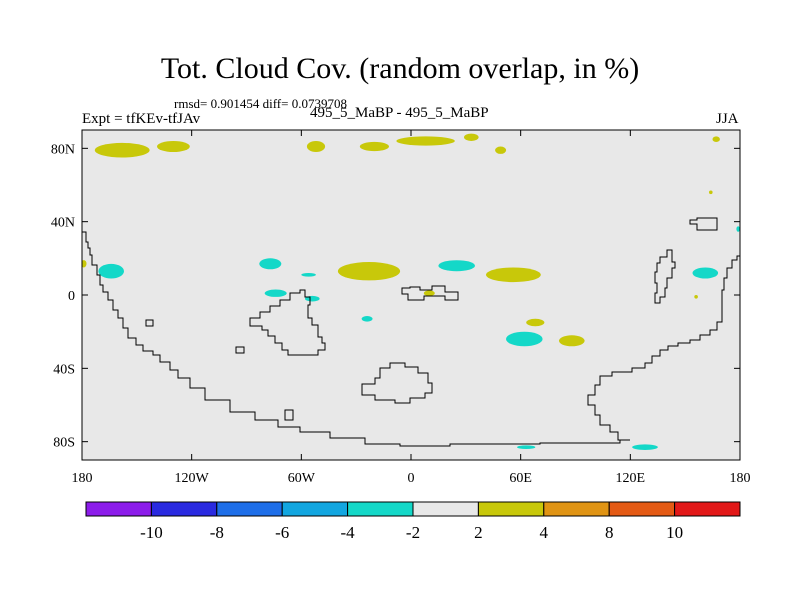  Describe the element at coordinates (411, 478) in the screenshot. I see `x-tick-label-3: 0` at that location.